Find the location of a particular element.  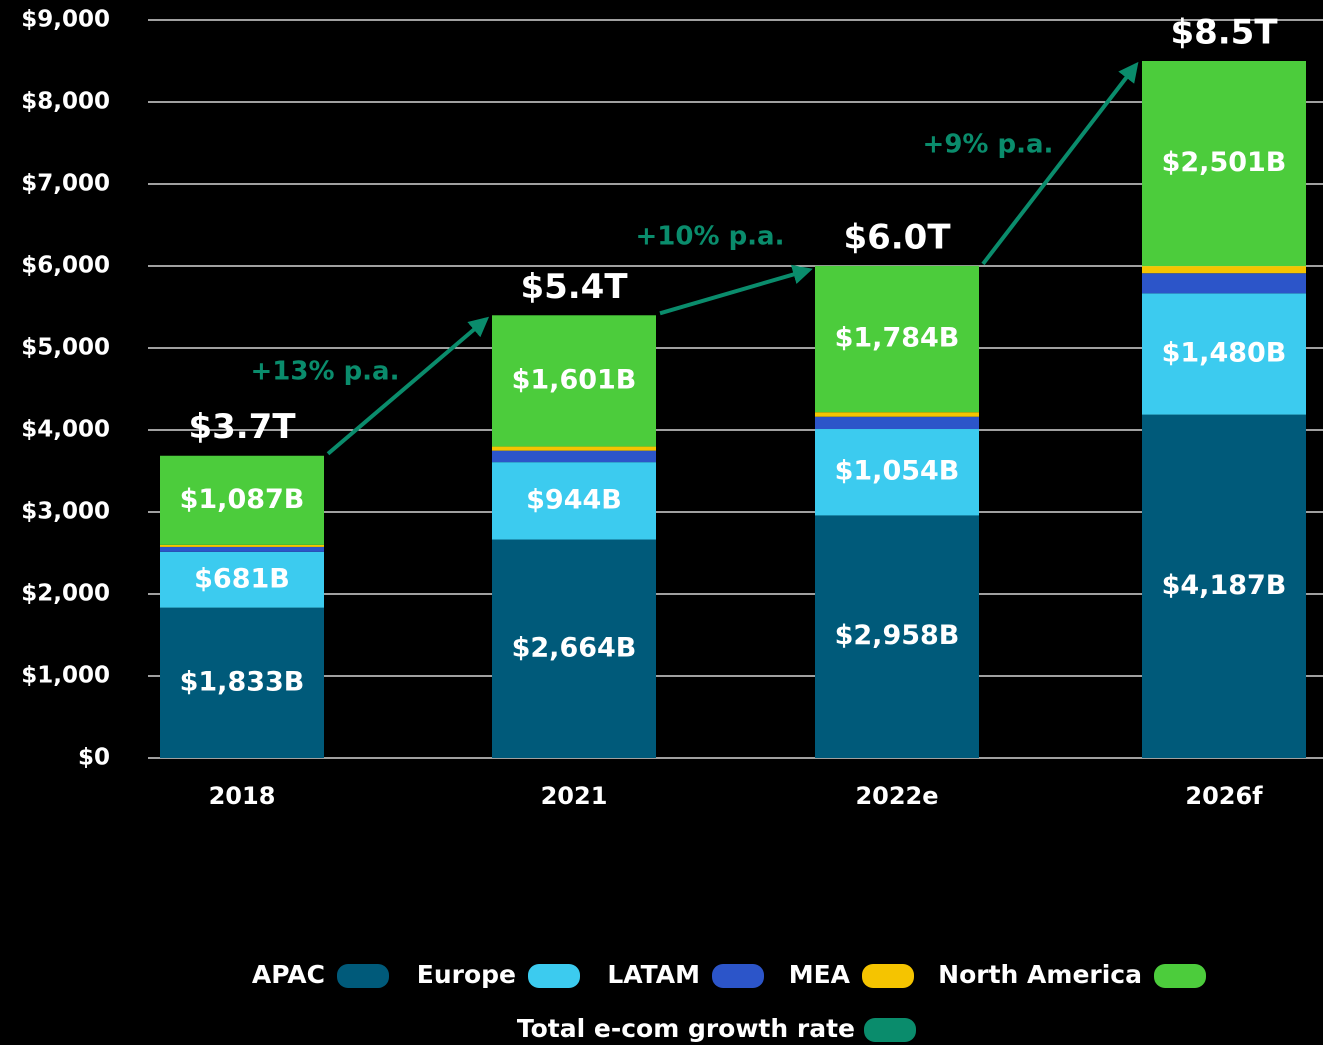

x-tick-label: 2021 is located at coordinates (574, 796).